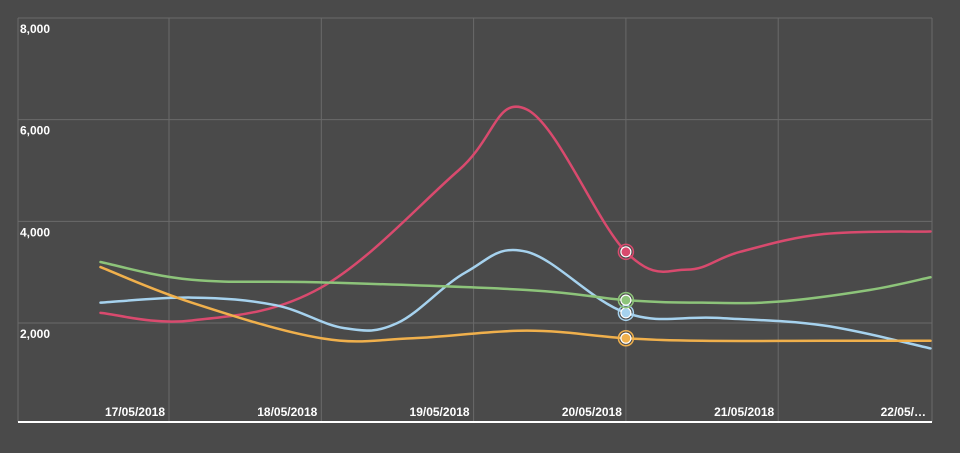  What do you see at coordinates (440, 412) in the screenshot?
I see `x-tick-label: 19/05/2018` at bounding box center [440, 412].